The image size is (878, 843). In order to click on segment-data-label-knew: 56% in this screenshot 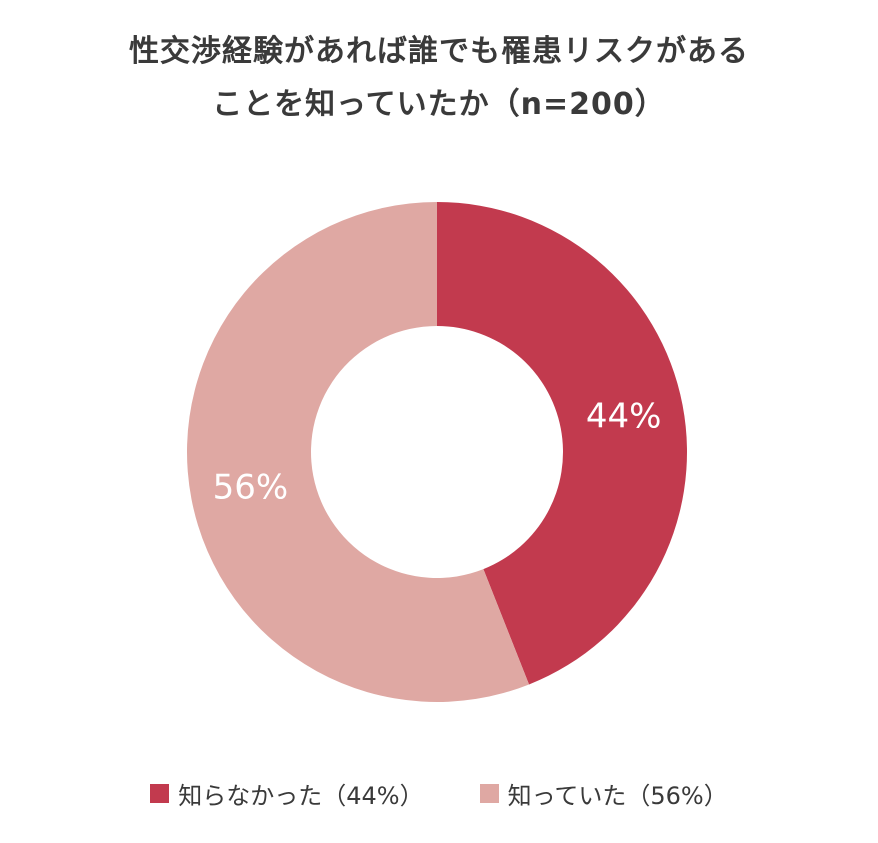, I will do `click(251, 488)`.